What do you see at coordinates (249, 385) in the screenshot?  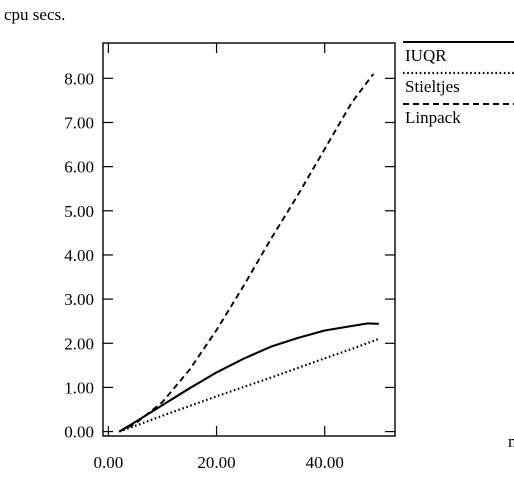 I see `series-line-stieltjes` at bounding box center [249, 385].